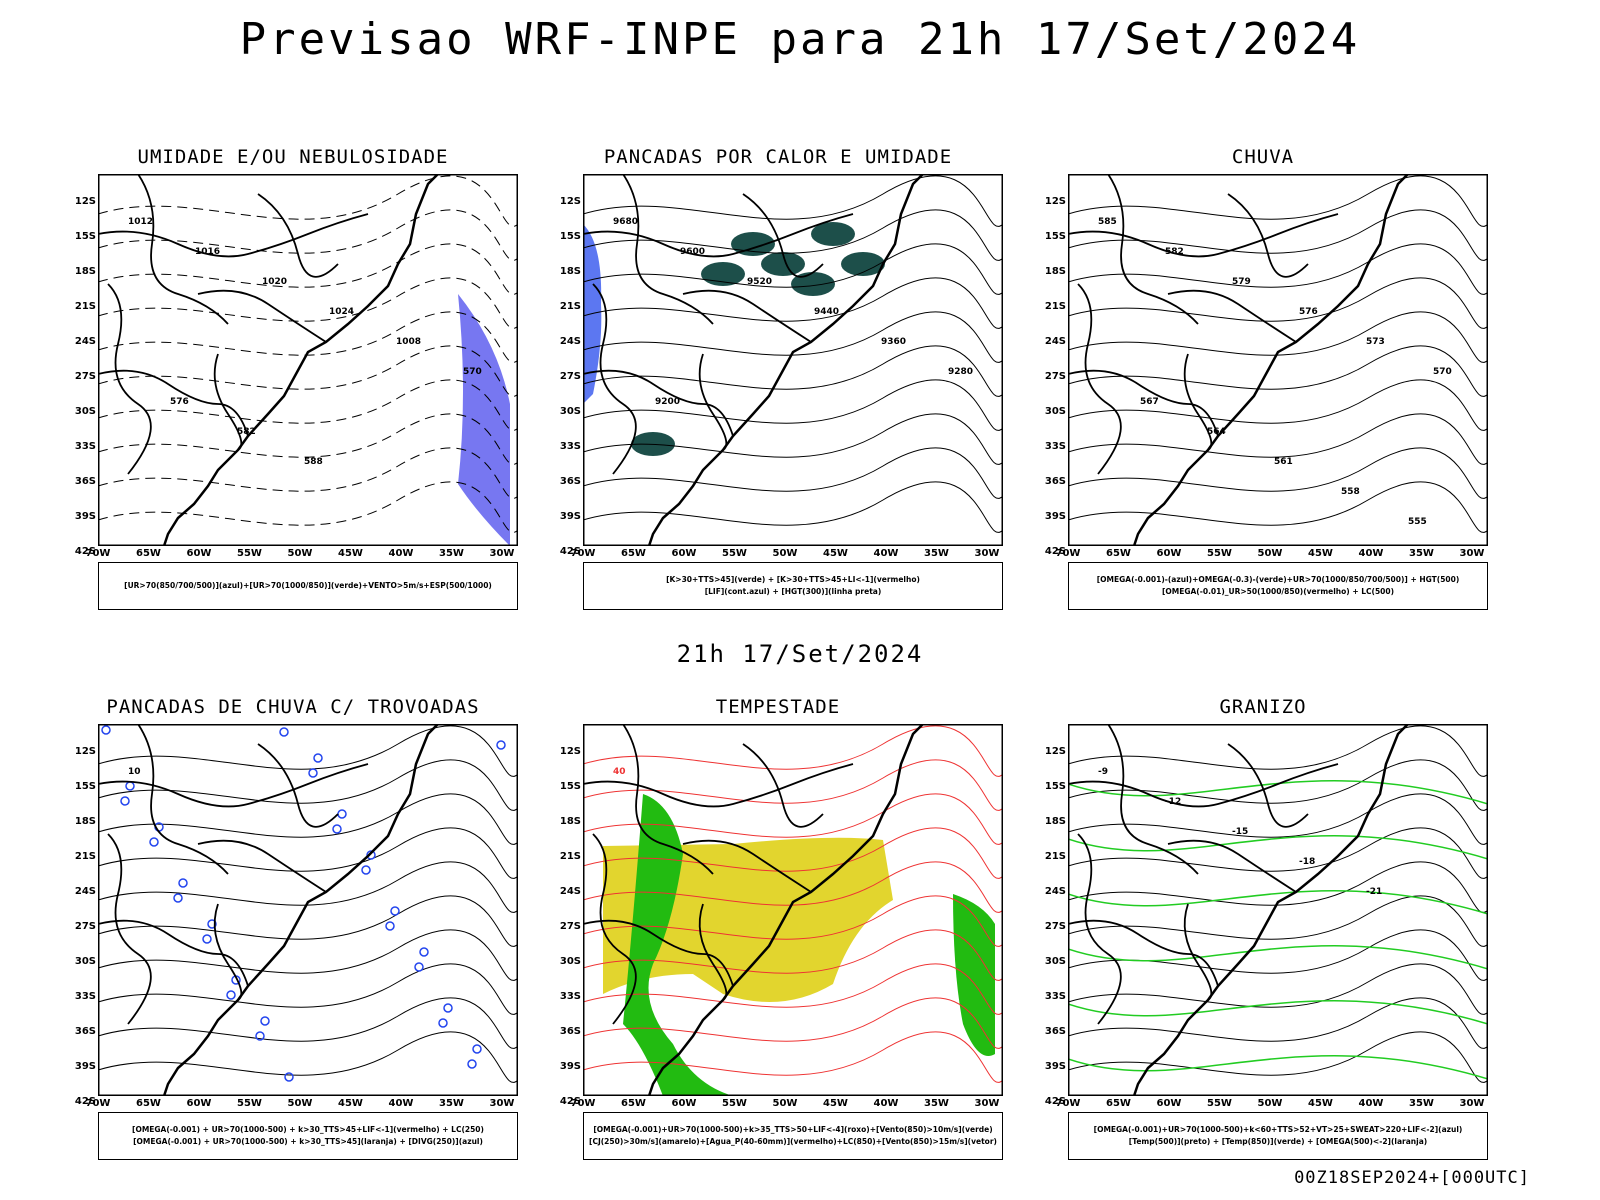  I want to click on lat-tick-label: 21S, so click(85, 856).